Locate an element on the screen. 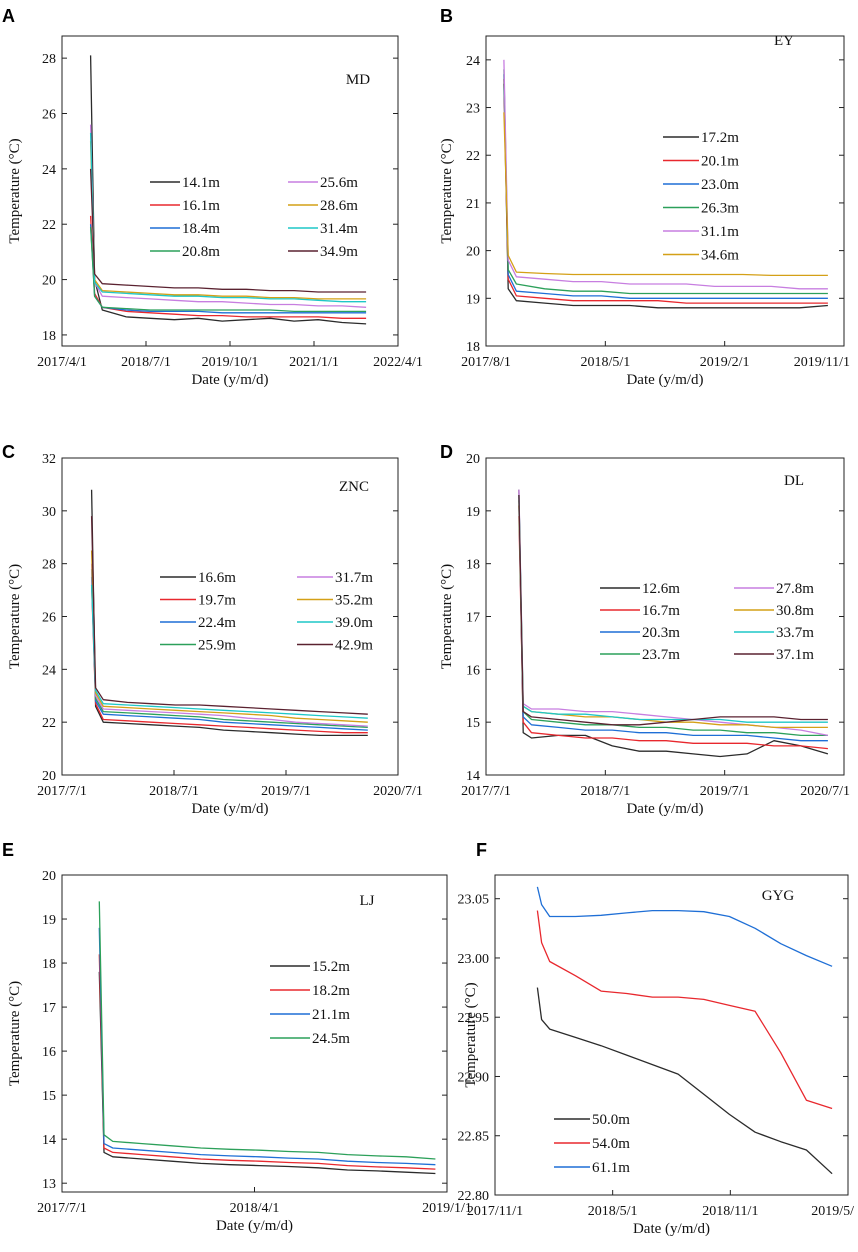  series-line-54.0m is located at coordinates (684, 1010).